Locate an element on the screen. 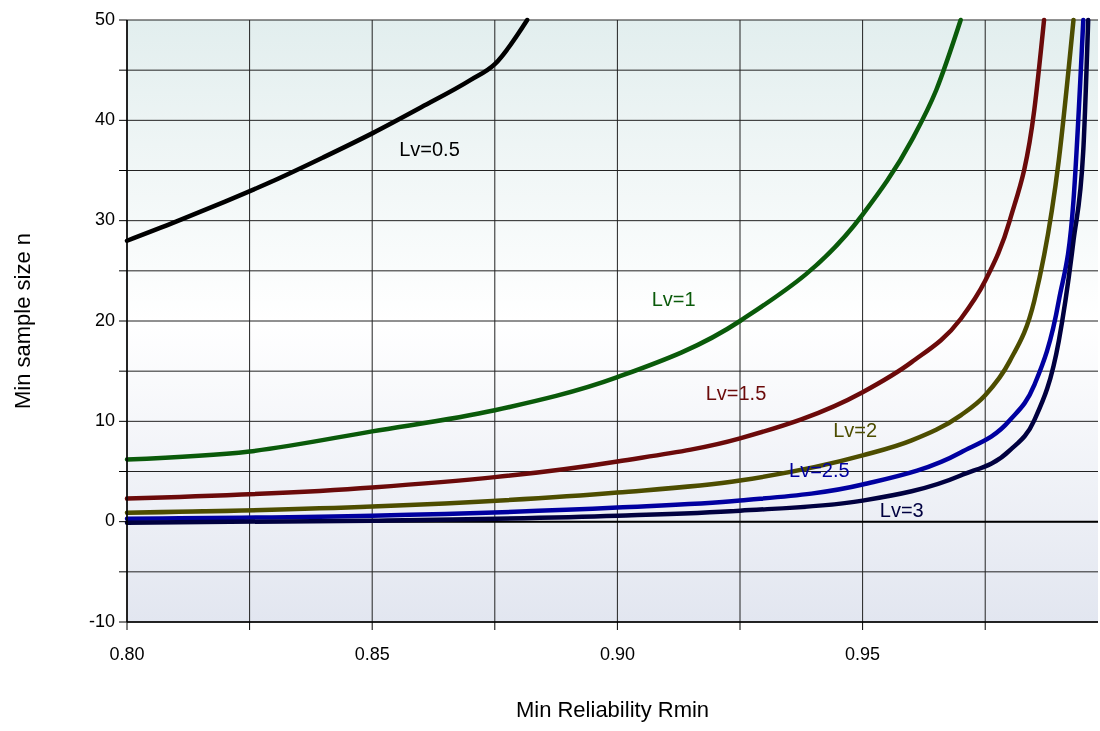  series-label: Lv=1 is located at coordinates (673, 299).